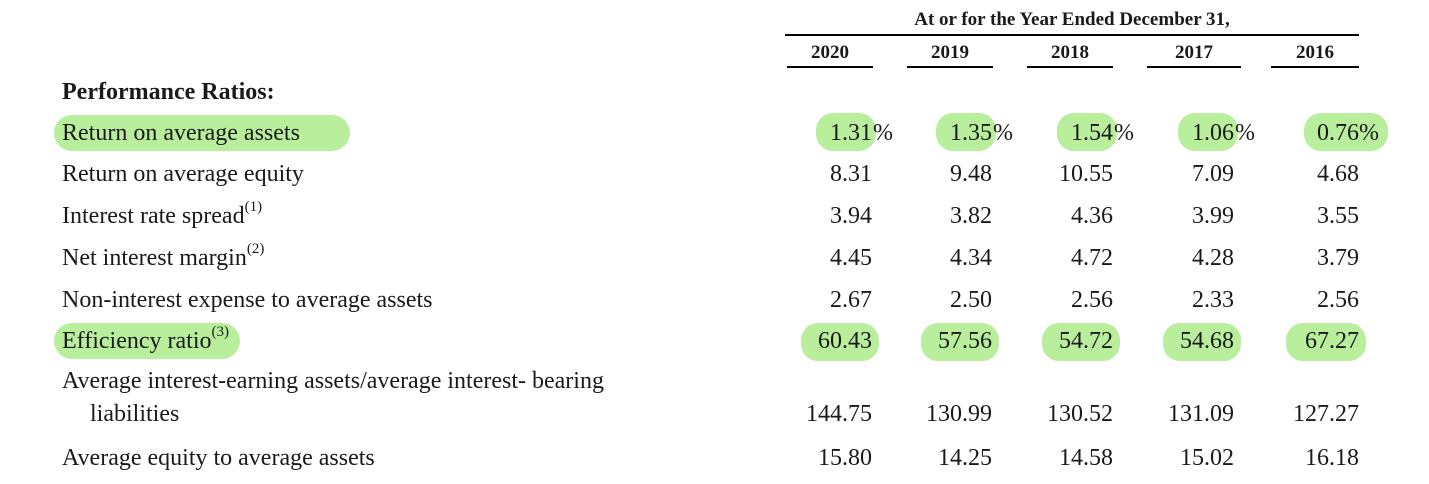 The height and width of the screenshot is (484, 1429). Describe the element at coordinates (1213, 174) in the screenshot. I see `cell-value: 7.09` at that location.